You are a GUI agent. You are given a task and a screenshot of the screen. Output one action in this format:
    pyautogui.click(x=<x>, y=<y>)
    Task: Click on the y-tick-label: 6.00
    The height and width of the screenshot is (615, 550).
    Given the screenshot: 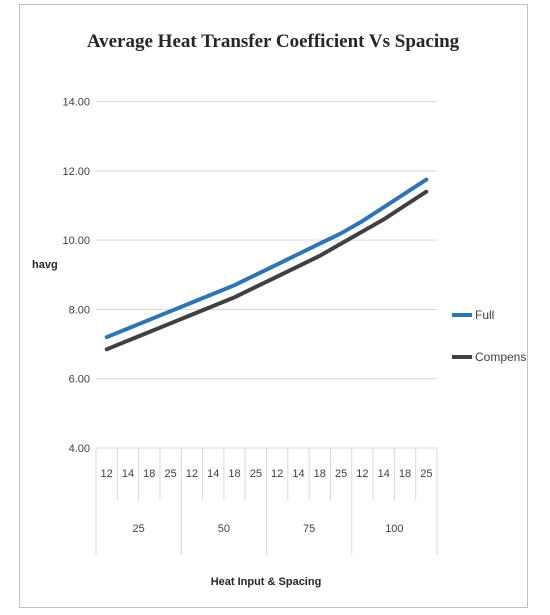 What is the action you would take?
    pyautogui.click(x=79, y=380)
    